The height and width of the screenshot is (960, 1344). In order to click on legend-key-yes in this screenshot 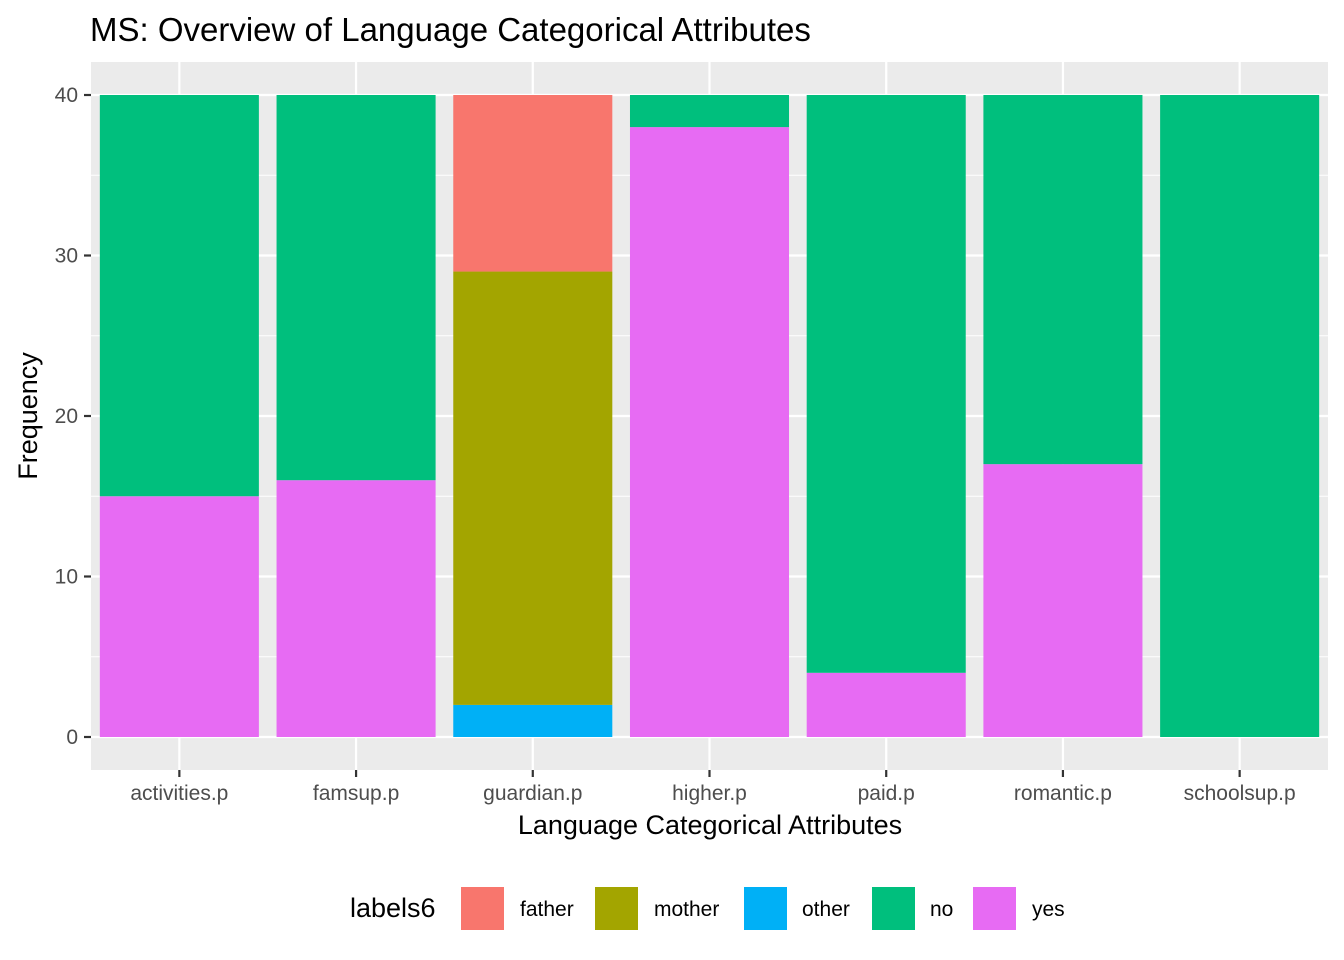, I will do `click(994, 908)`.